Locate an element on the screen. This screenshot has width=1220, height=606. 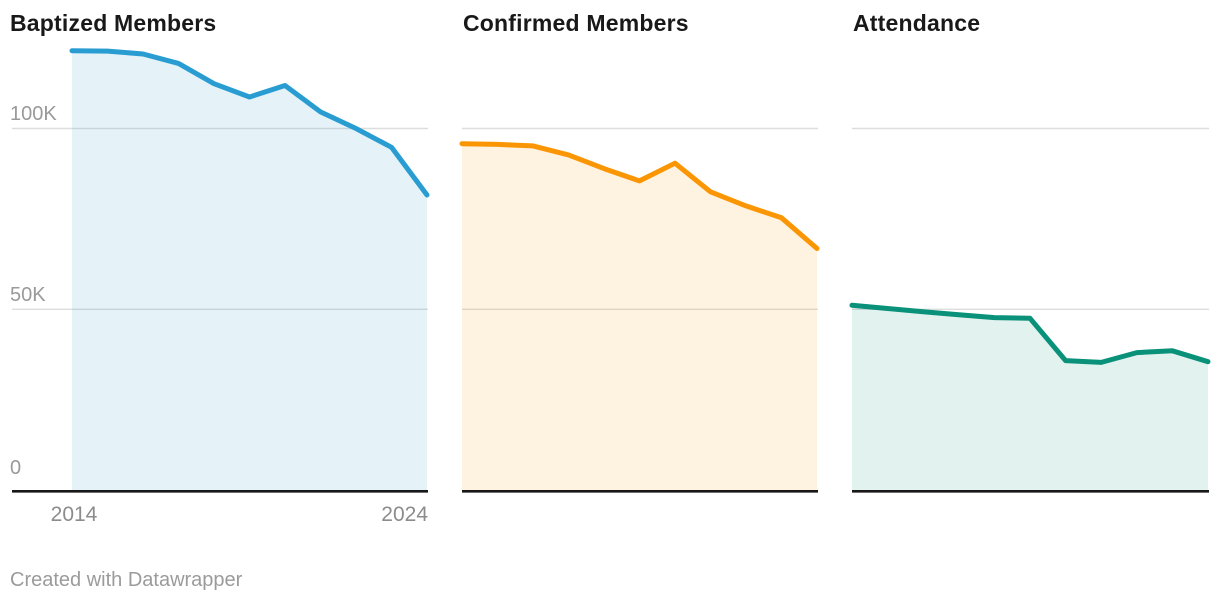
panel-title-attendance: Attendance is located at coordinates (917, 23).